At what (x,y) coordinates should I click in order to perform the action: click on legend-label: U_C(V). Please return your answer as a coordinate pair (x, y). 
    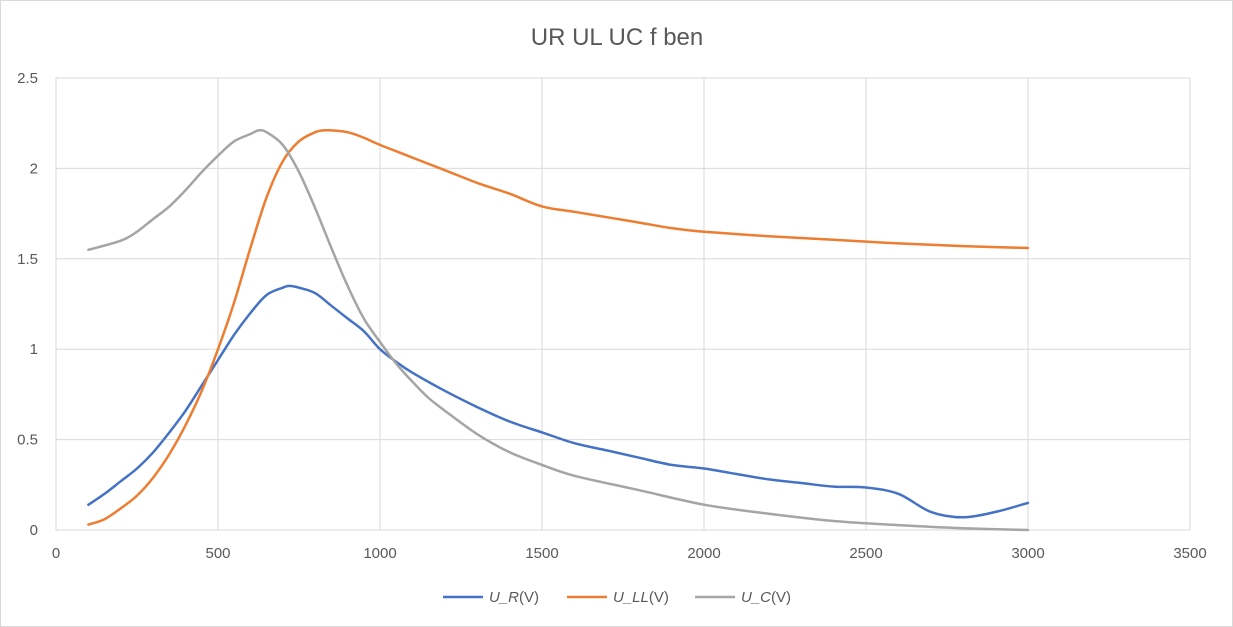
    Looking at the image, I should click on (766, 597).